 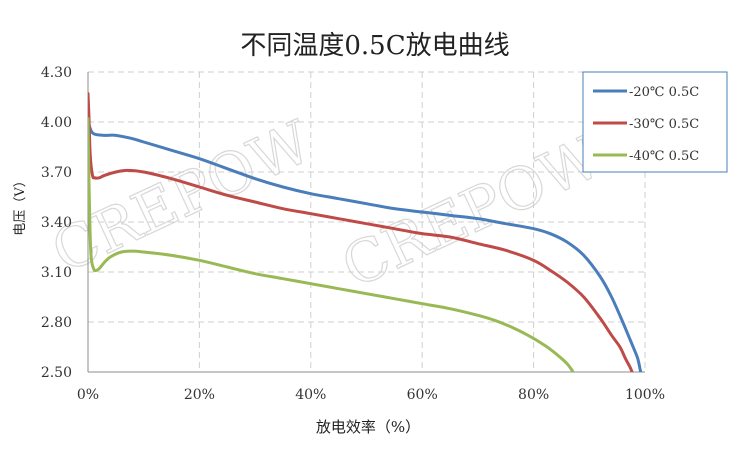 What do you see at coordinates (374, 46) in the screenshot?
I see `chart-title: 不同温度0.5C放电曲线` at bounding box center [374, 46].